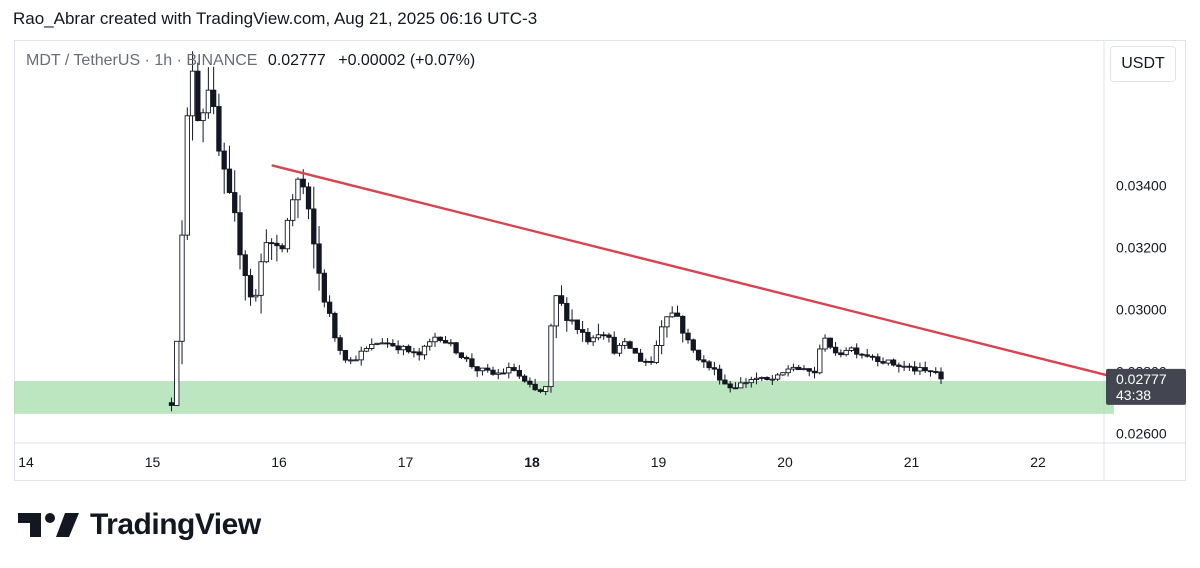  I want to click on support-zone, so click(564, 397).